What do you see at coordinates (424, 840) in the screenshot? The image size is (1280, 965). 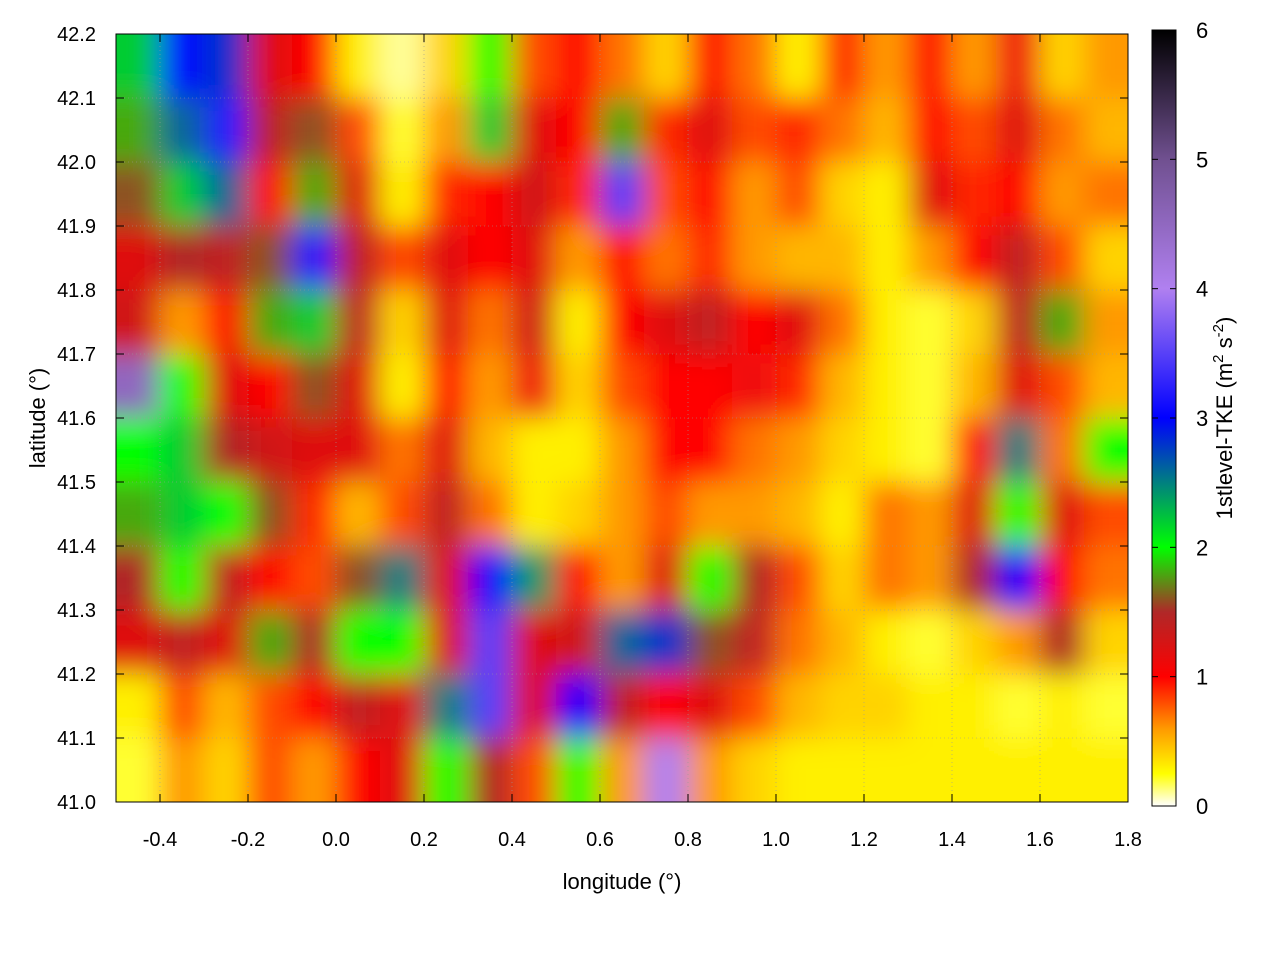 I see `x-tick-label: 0.2` at bounding box center [424, 840].